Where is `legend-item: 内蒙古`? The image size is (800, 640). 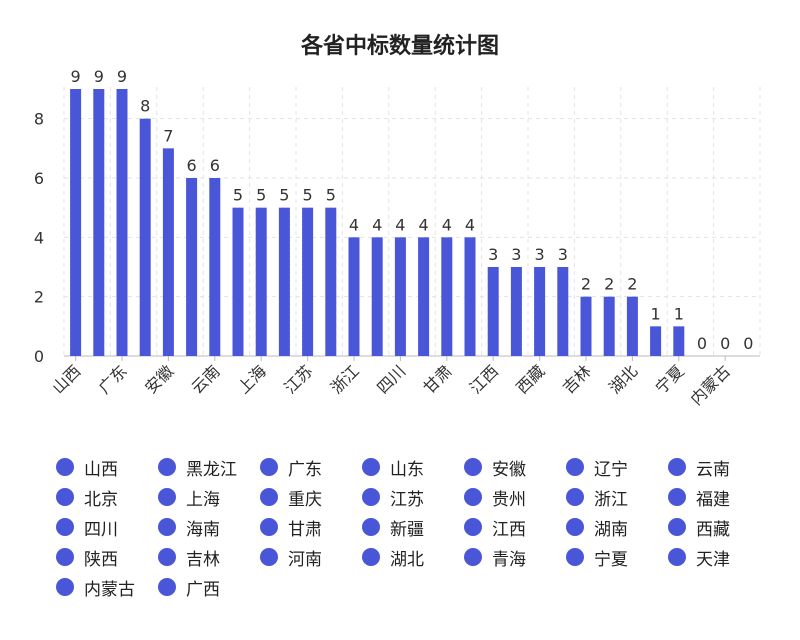 legend-item: 内蒙古 is located at coordinates (107, 587).